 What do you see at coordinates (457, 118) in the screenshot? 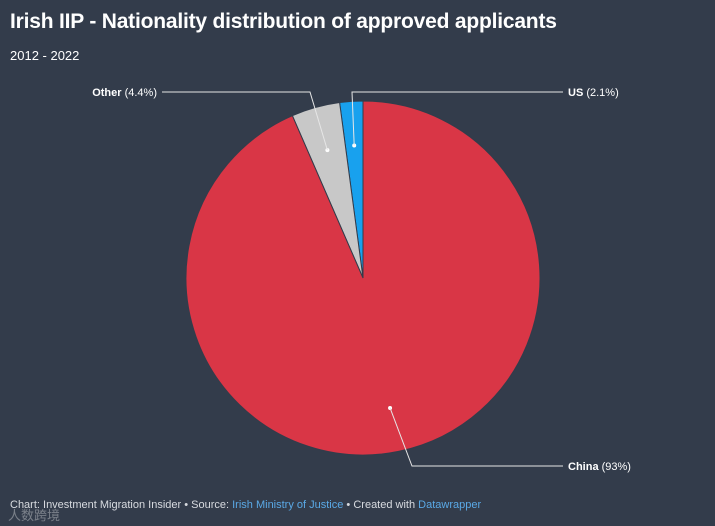
I see `leader-line-us` at bounding box center [457, 118].